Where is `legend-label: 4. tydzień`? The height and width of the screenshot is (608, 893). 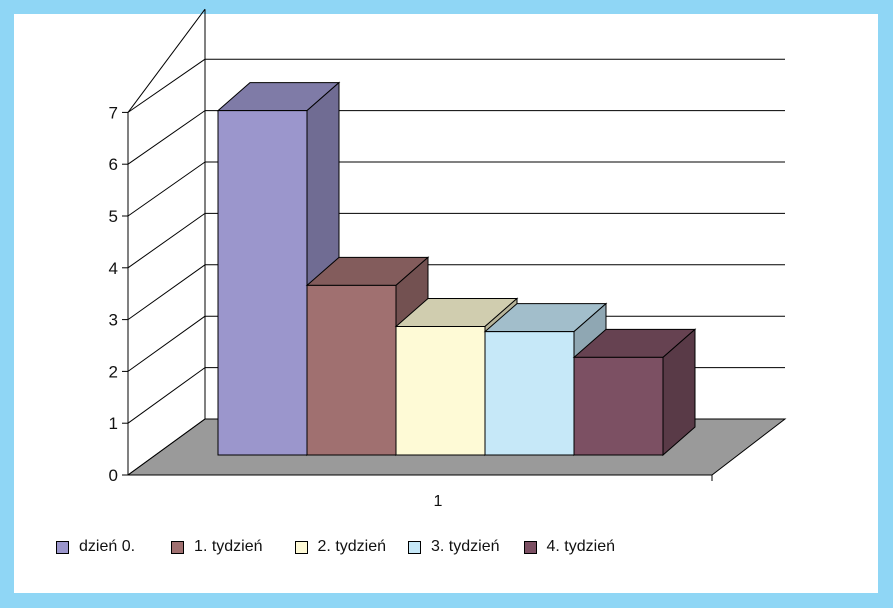
legend-label: 4. tydzień is located at coordinates (580, 546).